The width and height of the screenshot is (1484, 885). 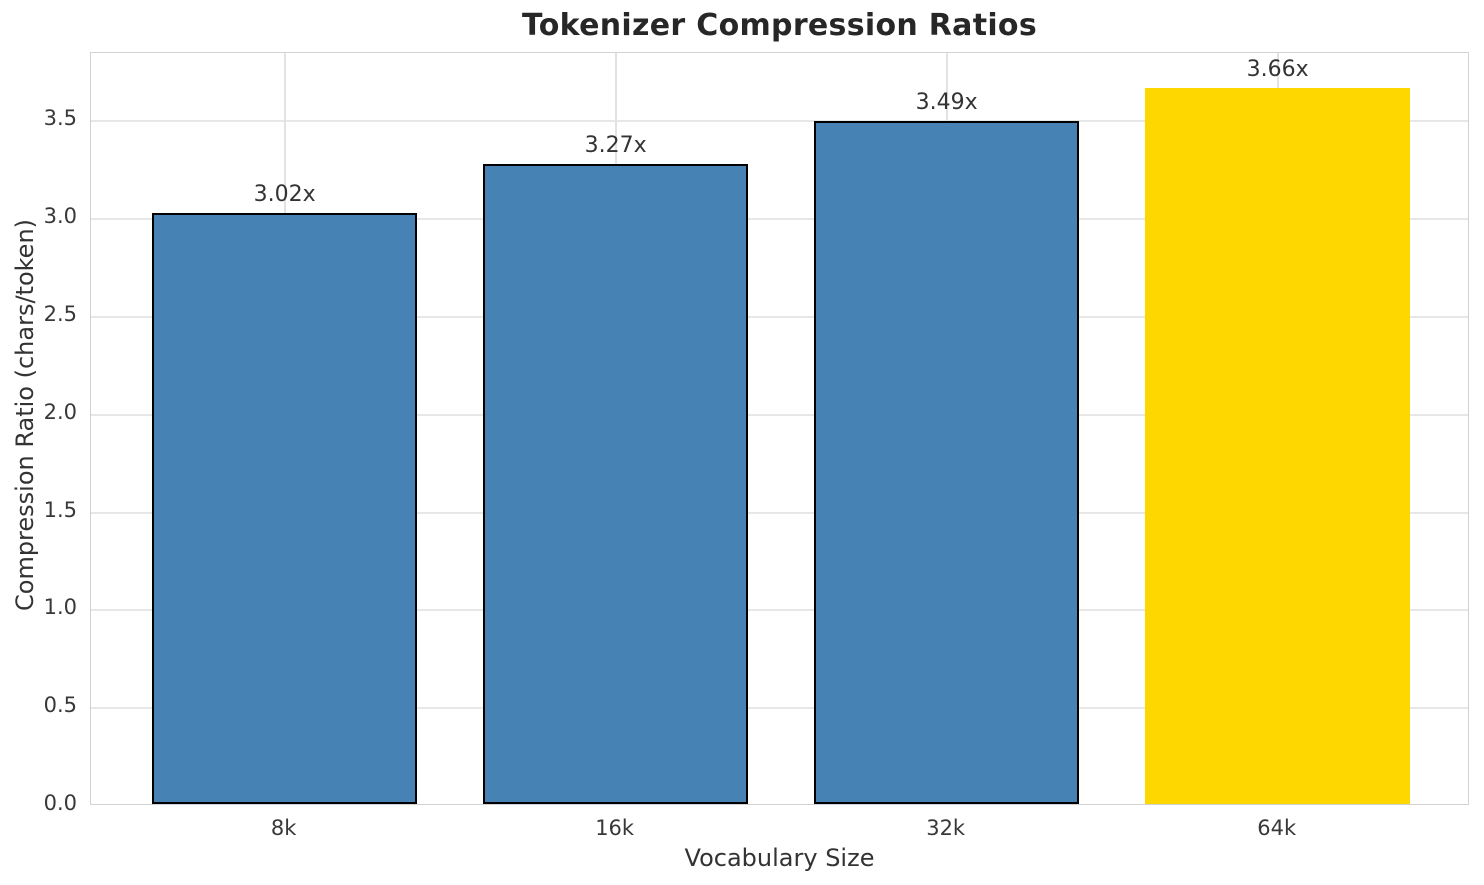 I want to click on y-tick-label: 1.5, so click(x=60, y=509).